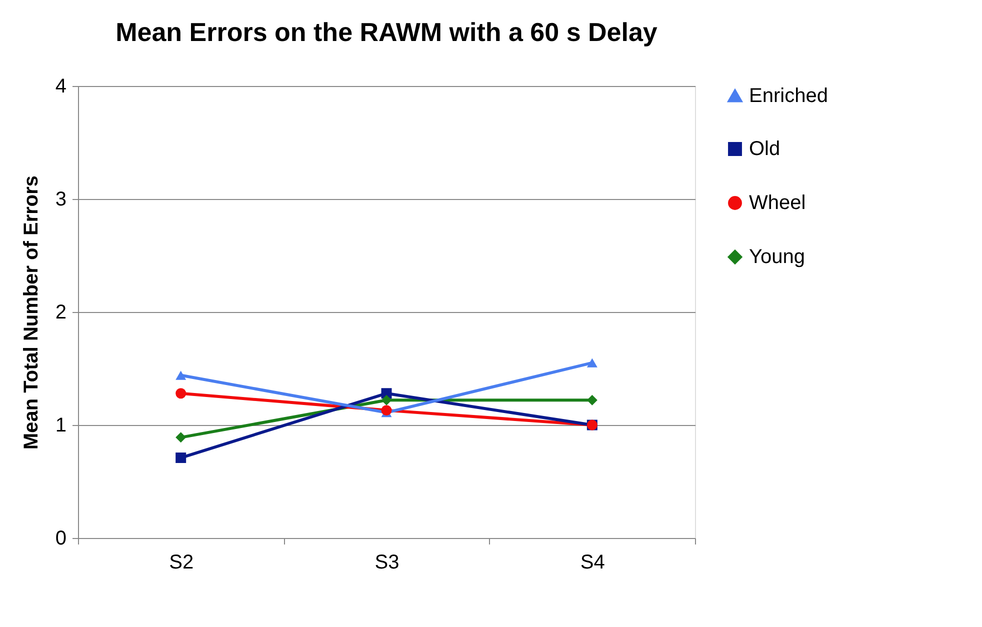  Describe the element at coordinates (60, 539) in the screenshot. I see `y-tick-label: 0` at that location.